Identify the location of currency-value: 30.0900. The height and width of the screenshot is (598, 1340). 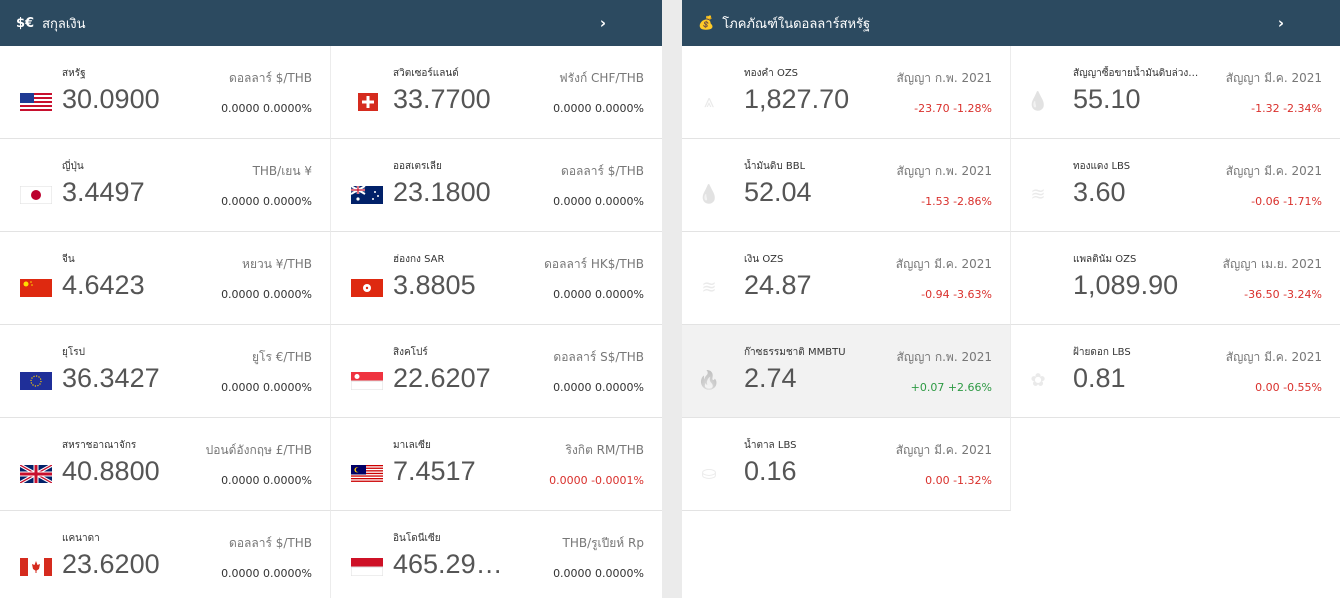
(111, 99).